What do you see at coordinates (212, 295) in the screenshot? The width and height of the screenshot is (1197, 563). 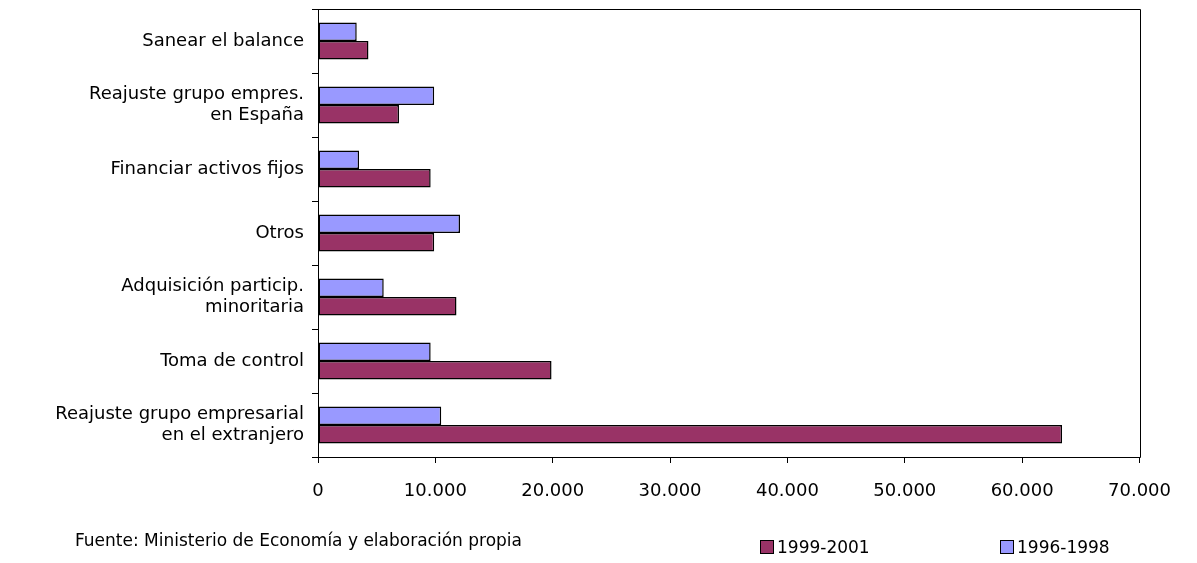 I see `y-tick-label: Adquisición particip. minoritaria` at bounding box center [212, 295].